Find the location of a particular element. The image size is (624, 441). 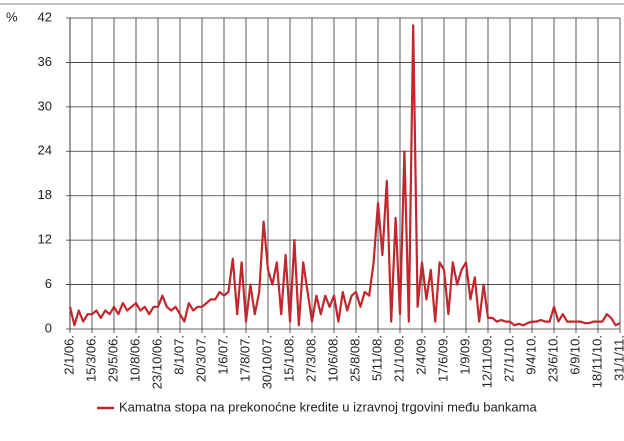

x-tick-label: 21/1/09. is located at coordinates (398, 358).